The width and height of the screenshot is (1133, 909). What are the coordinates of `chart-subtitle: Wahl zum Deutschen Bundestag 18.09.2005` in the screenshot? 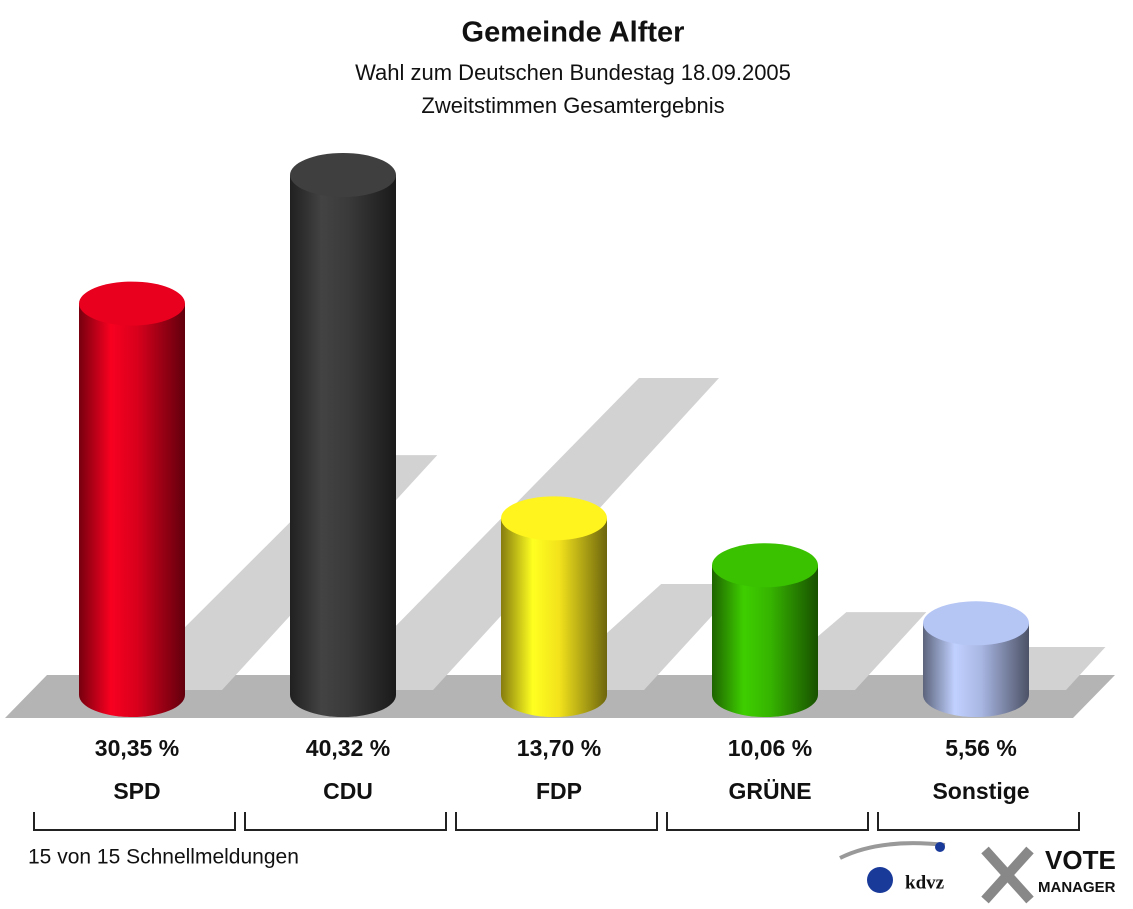 It's located at (573, 72).